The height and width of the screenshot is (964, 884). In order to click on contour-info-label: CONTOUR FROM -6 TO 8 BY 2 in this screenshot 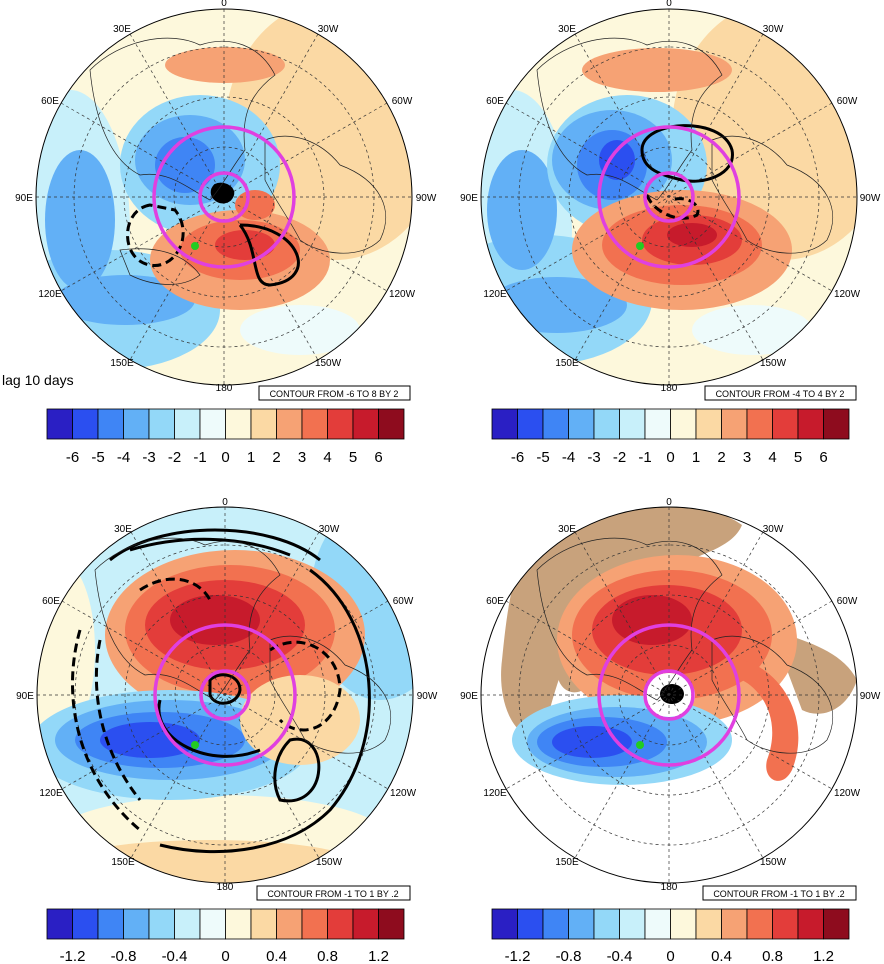, I will do `click(334, 394)`.